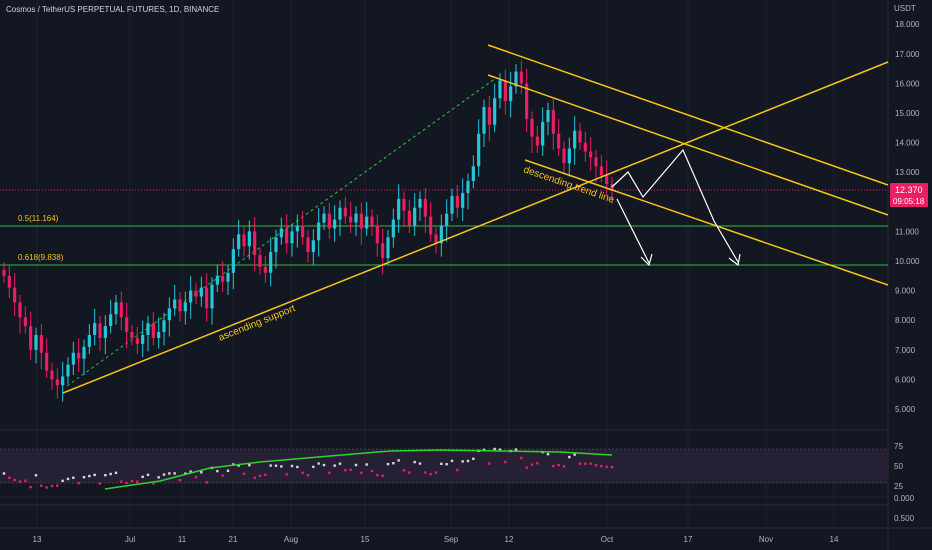 Image resolution: width=932 pixels, height=550 pixels. Describe the element at coordinates (688, 115) in the screenshot. I see `channel-upper-line` at that location.